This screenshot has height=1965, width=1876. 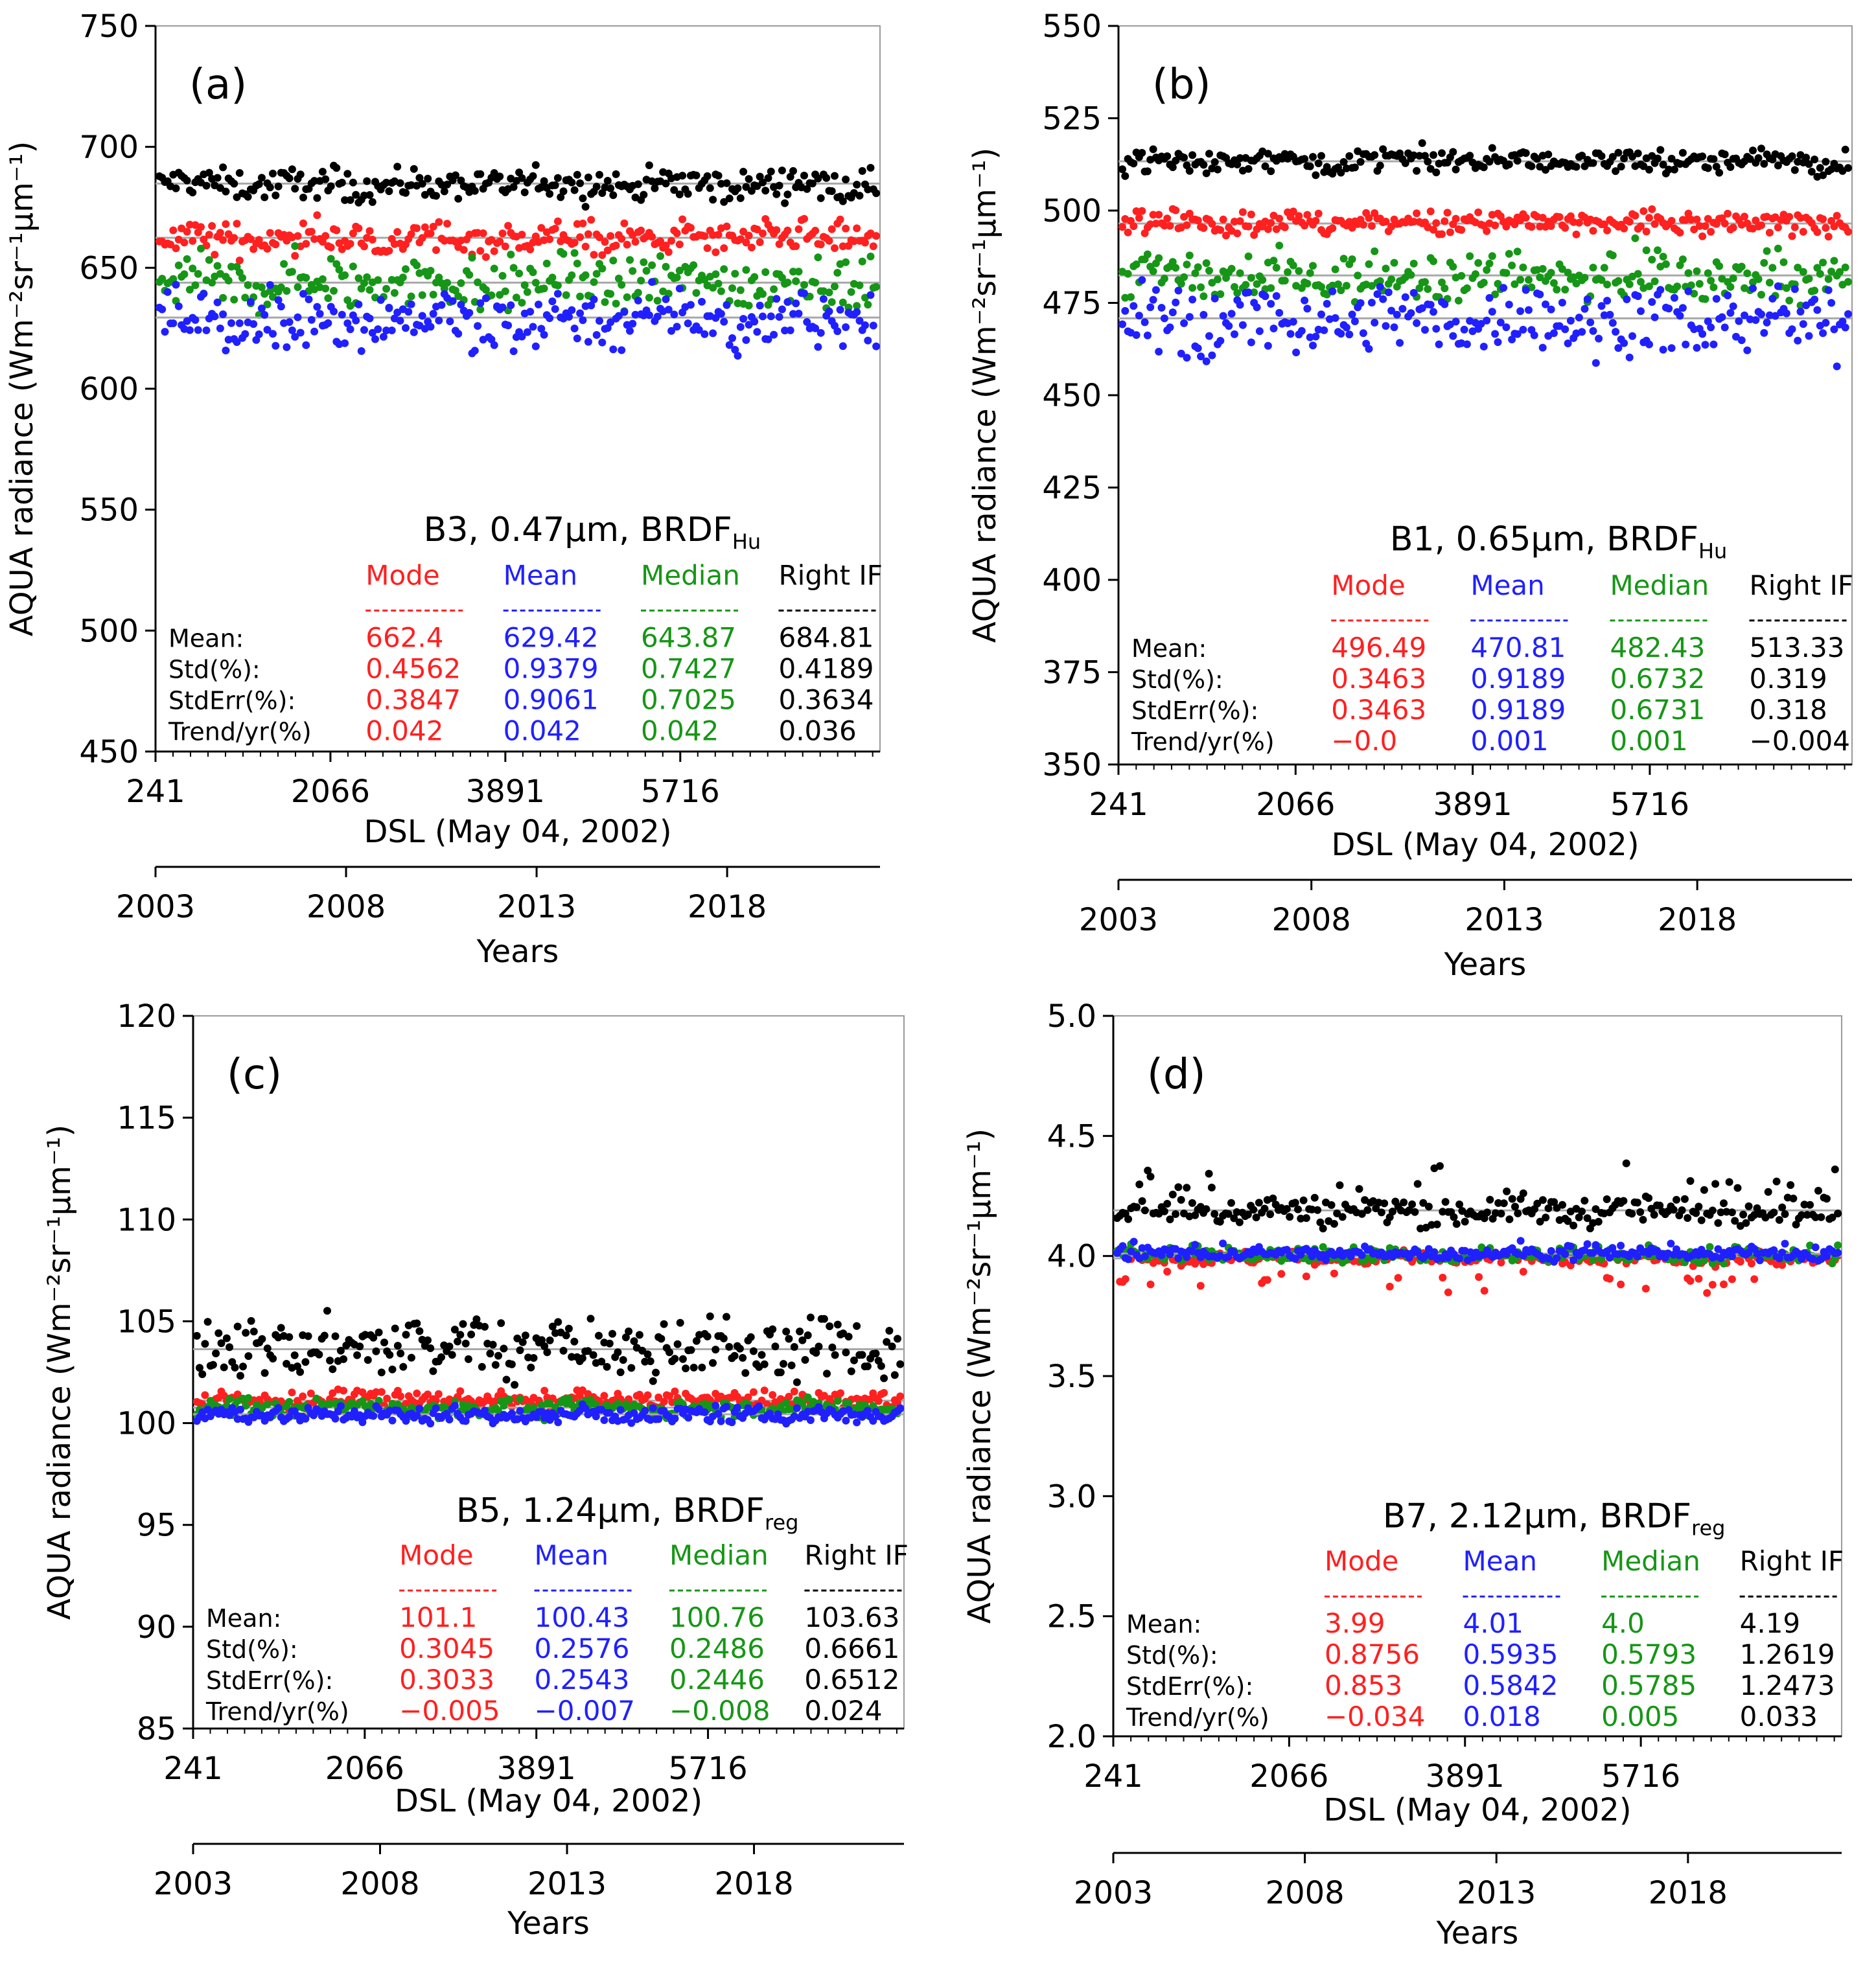 I want to click on y-tick-label: 450, so click(x=109, y=752).